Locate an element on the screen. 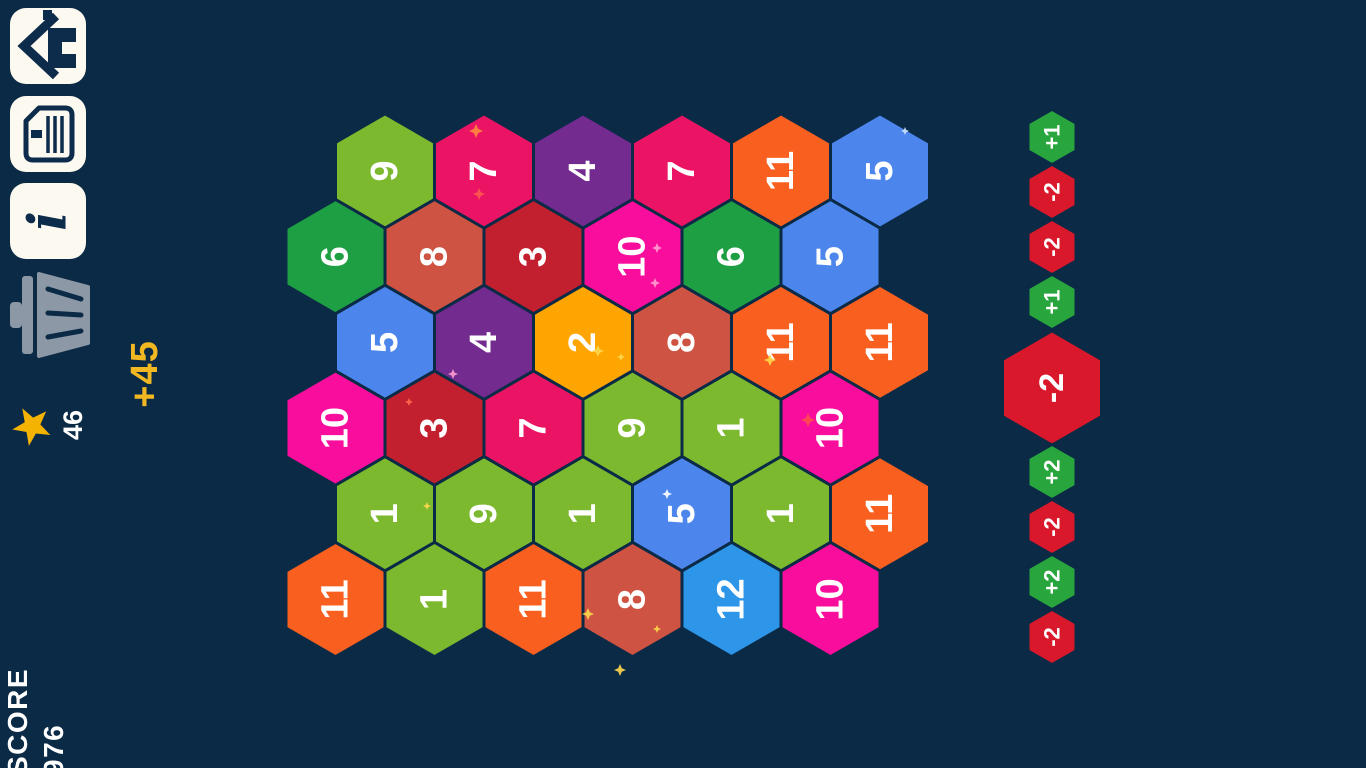 The height and width of the screenshot is (768, 1366). news-icon is located at coordinates (49, 134).